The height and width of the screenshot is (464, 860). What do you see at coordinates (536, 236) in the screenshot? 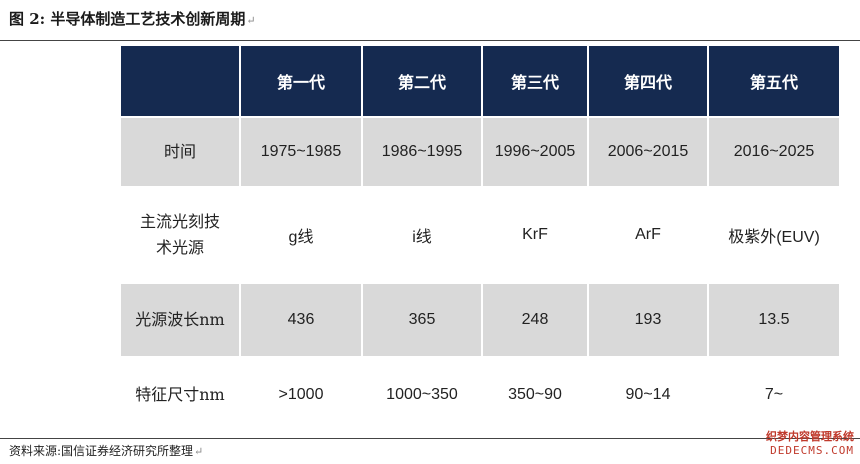
I see `table-cell: KrF` at bounding box center [536, 236].